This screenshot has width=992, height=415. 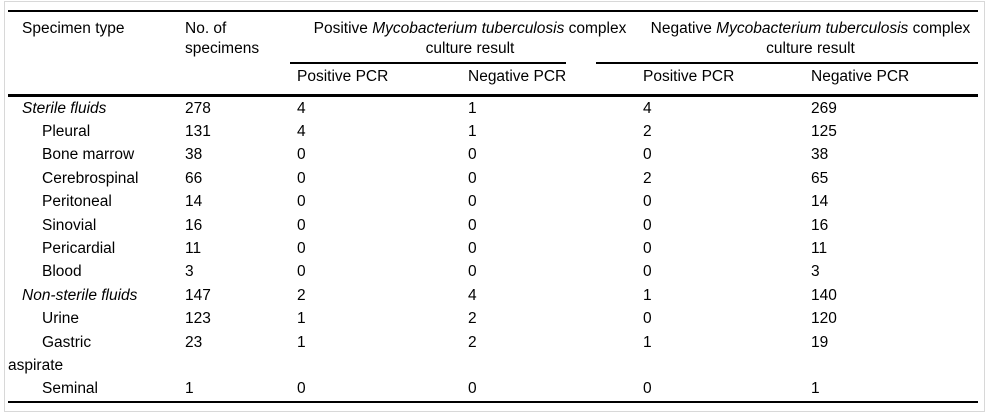 I want to click on table-row: Blood 3 0 0 0 3, so click(x=493, y=271).